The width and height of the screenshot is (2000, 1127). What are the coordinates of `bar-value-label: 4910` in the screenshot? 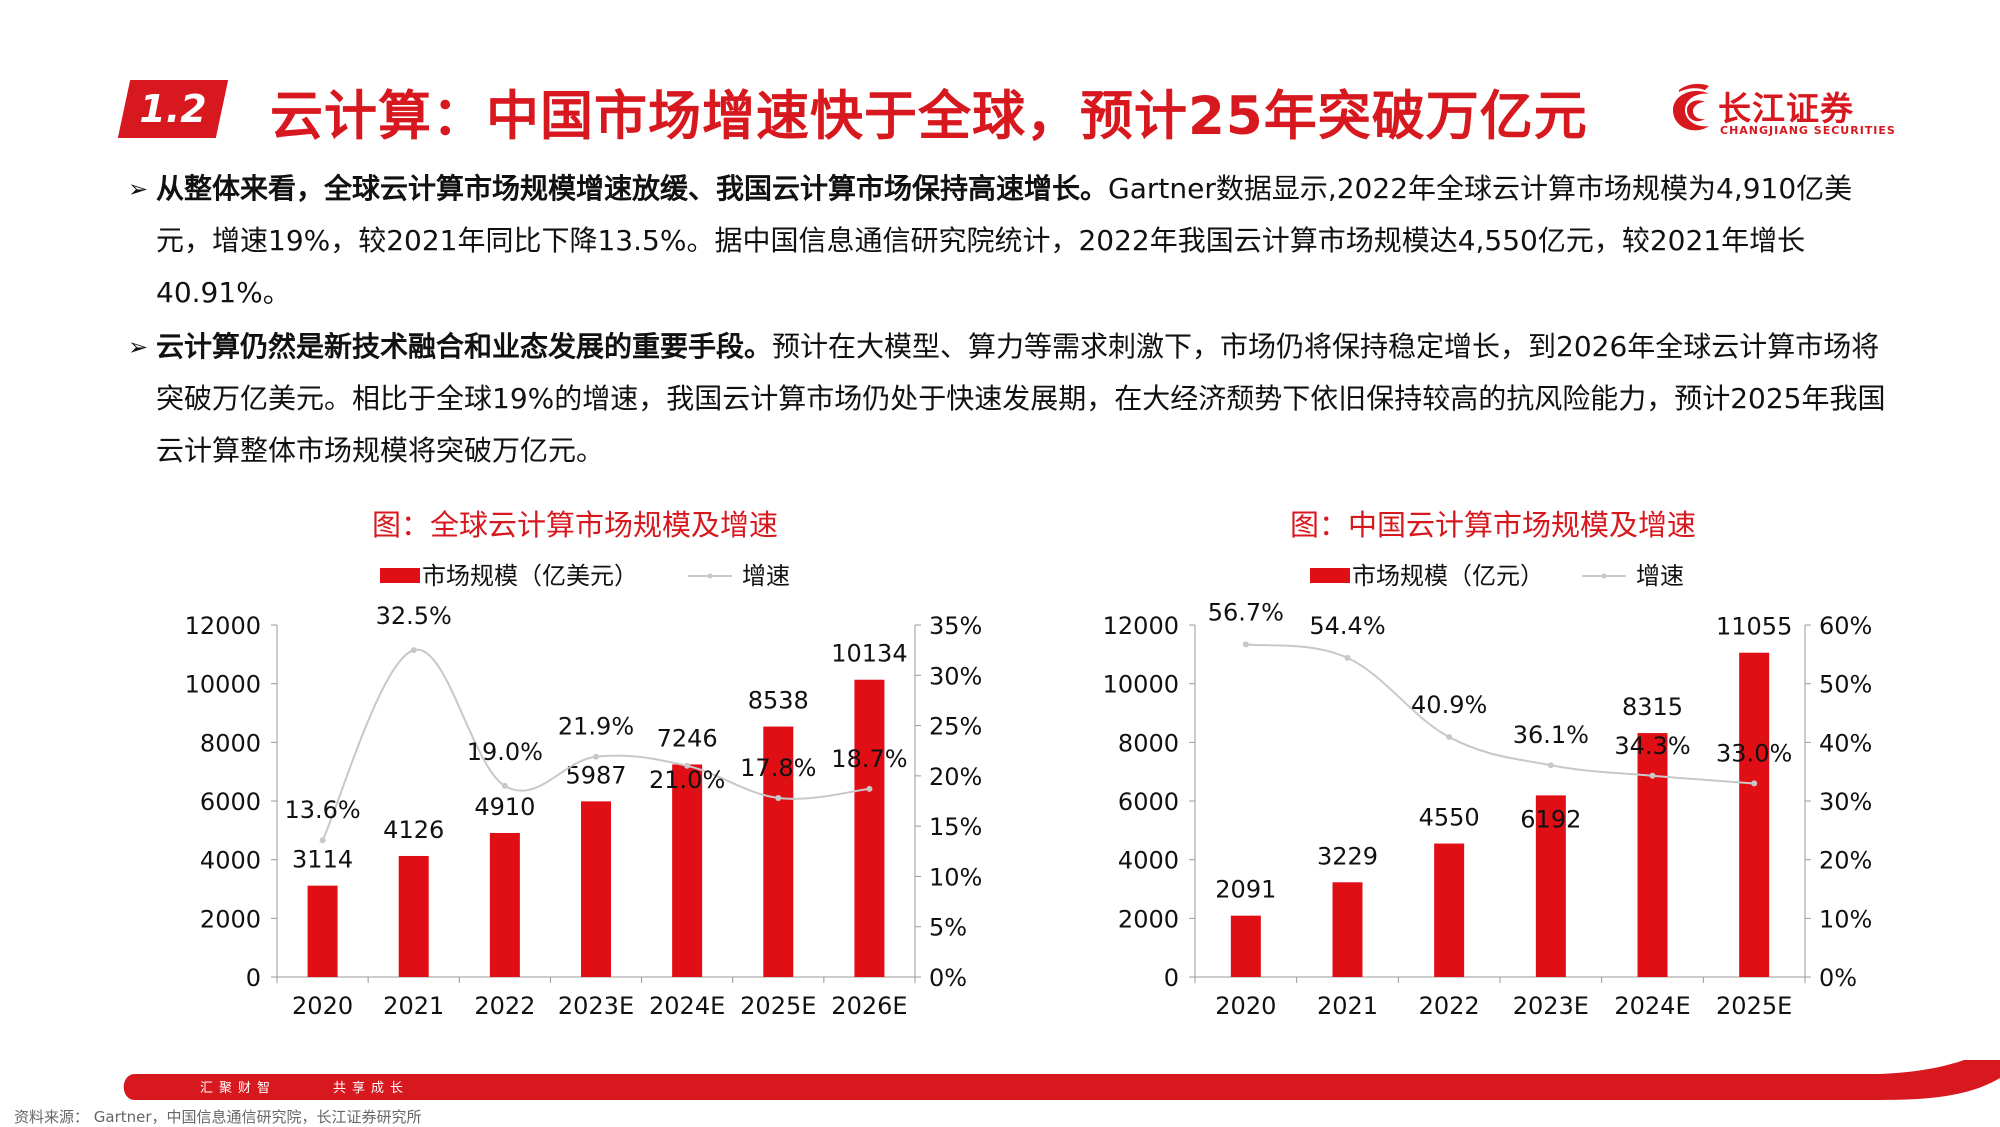 It's located at (504, 807).